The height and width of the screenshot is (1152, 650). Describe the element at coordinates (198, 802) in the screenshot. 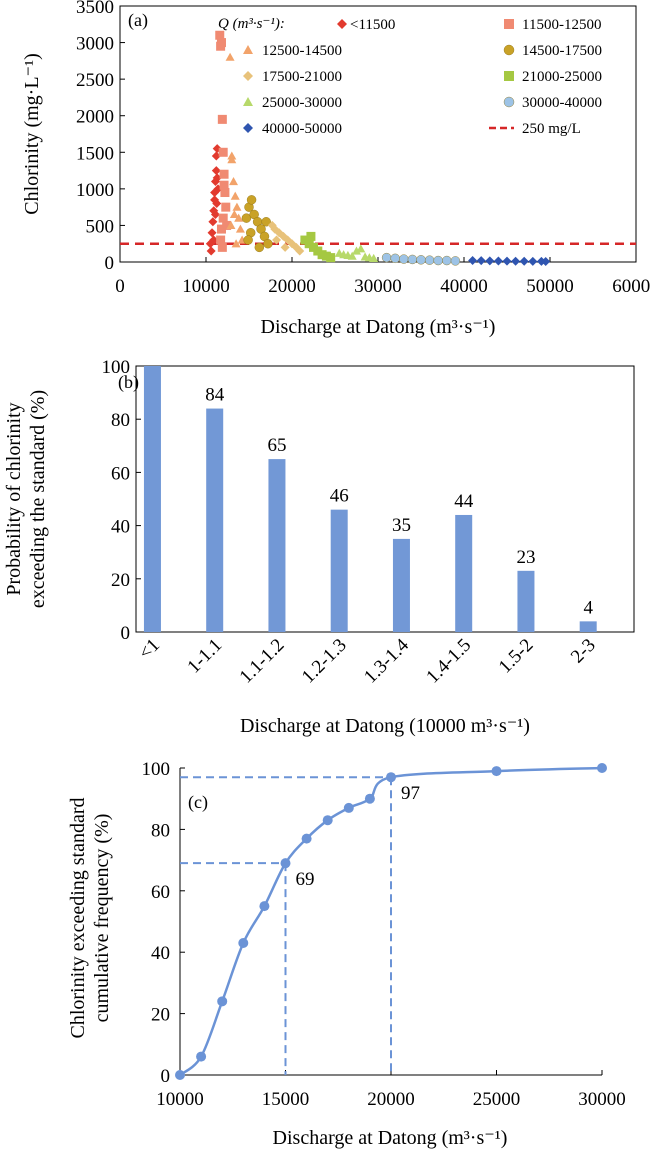

I see `panel-c-label: (c)` at that location.